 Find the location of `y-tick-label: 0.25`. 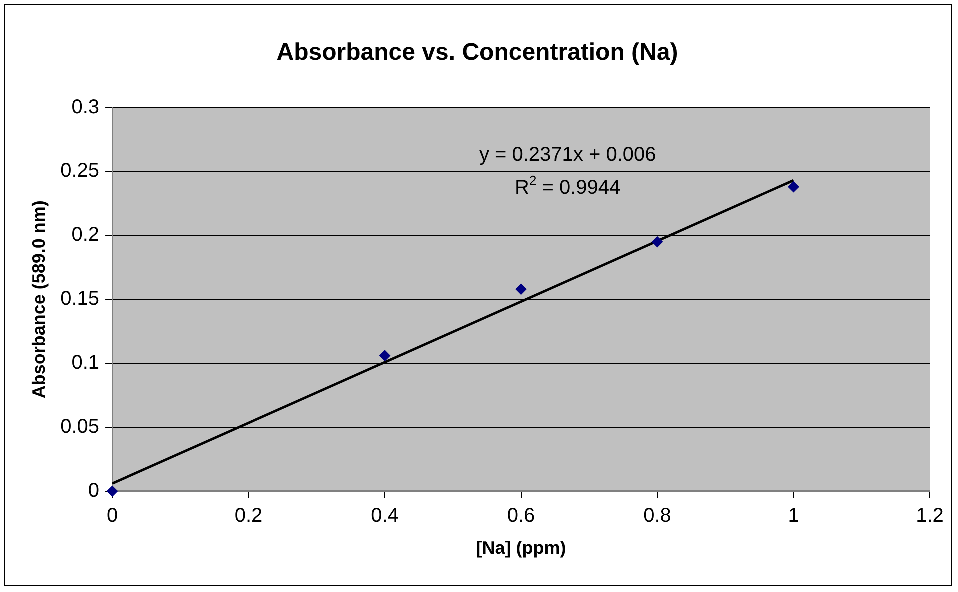

y-tick-label: 0.25 is located at coordinates (80, 171).